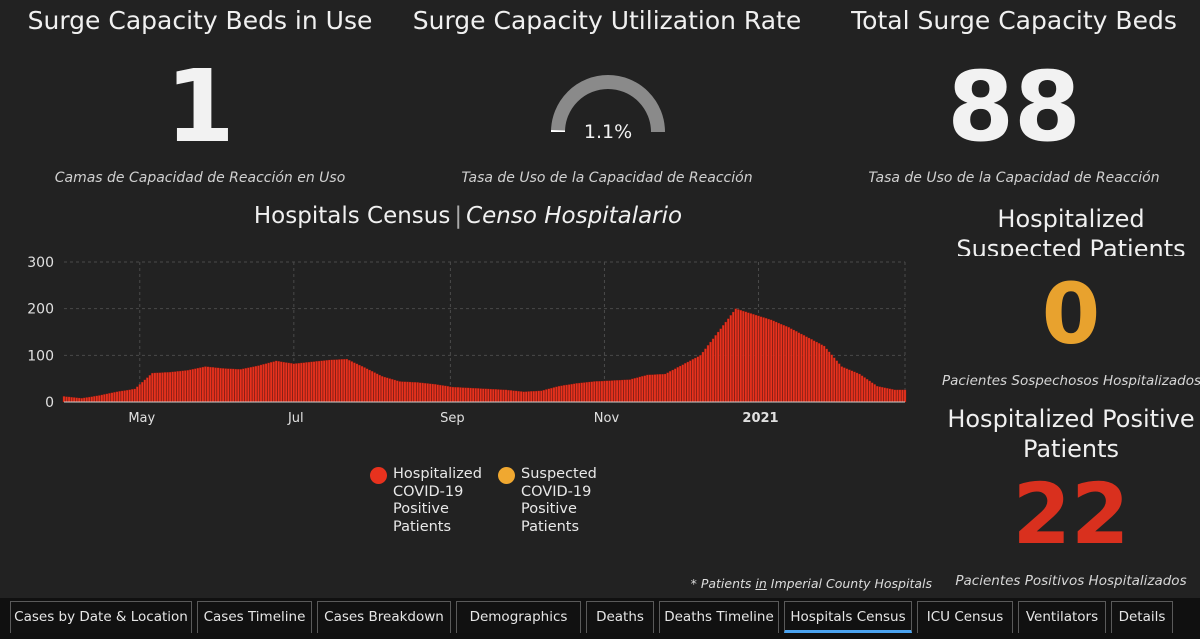 Image resolution: width=1200 pixels, height=639 pixels. I want to click on legend-item-positive: Hospitalized COVID-19 Positive Patients, so click(426, 501).